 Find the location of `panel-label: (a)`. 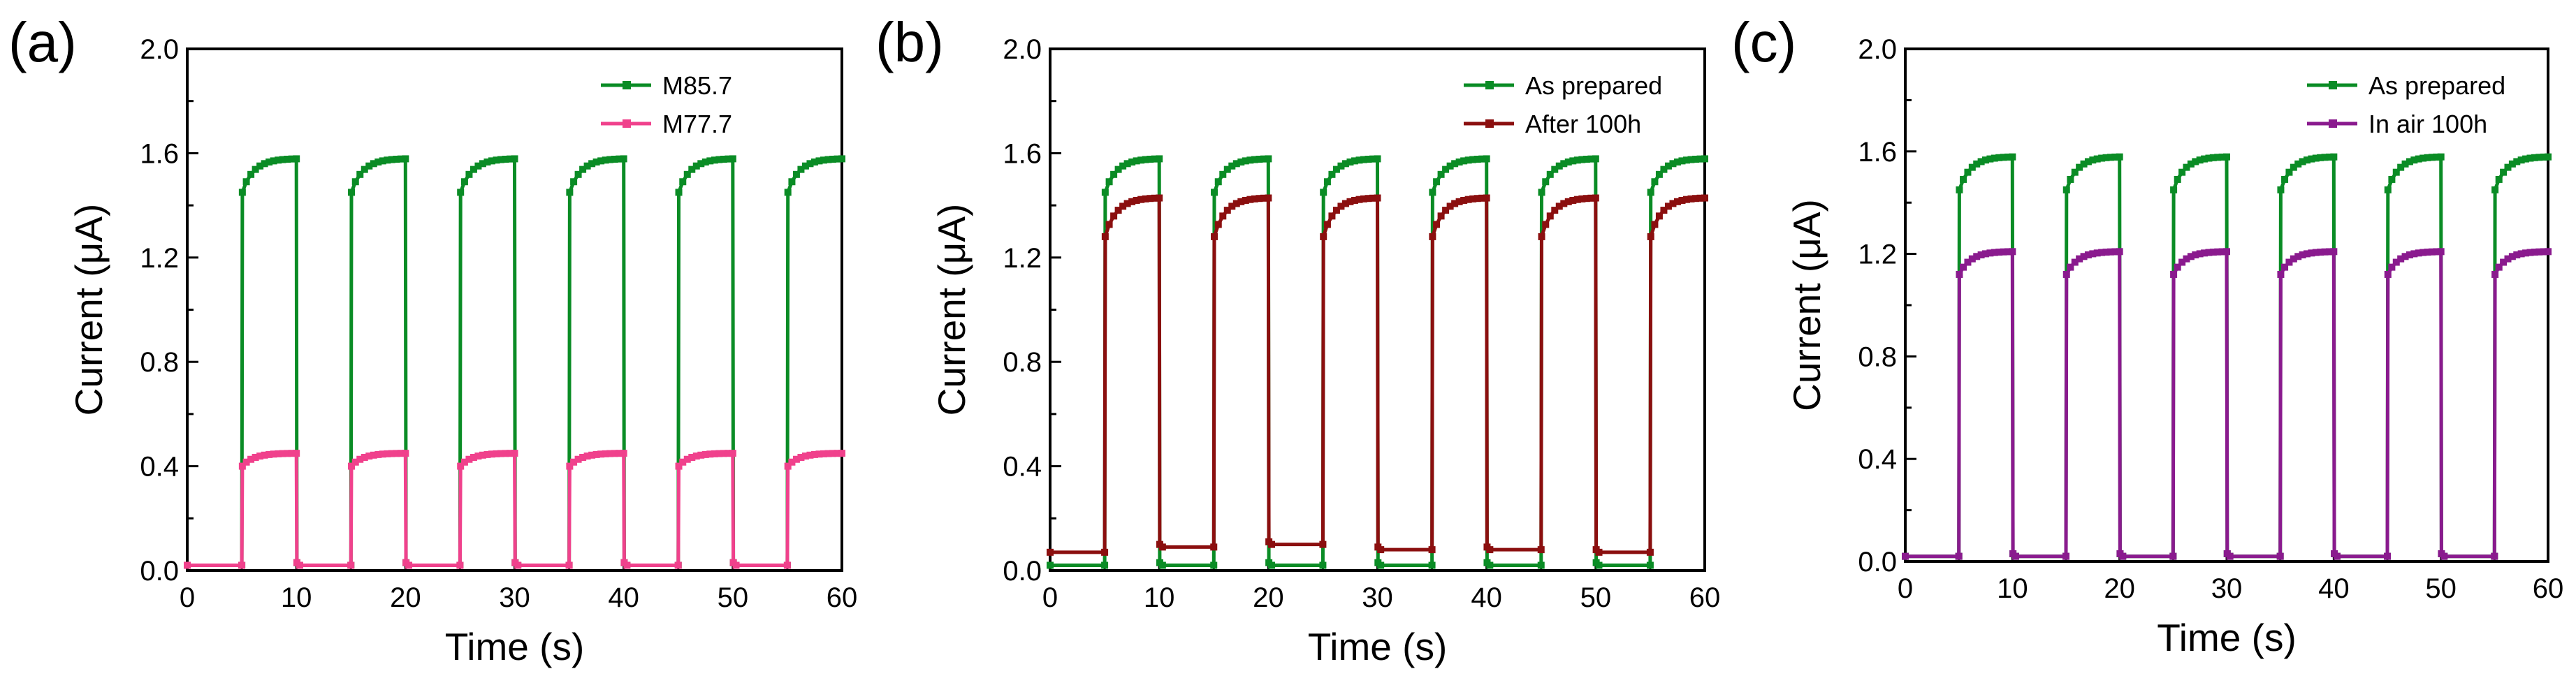

panel-label: (a) is located at coordinates (42, 42).